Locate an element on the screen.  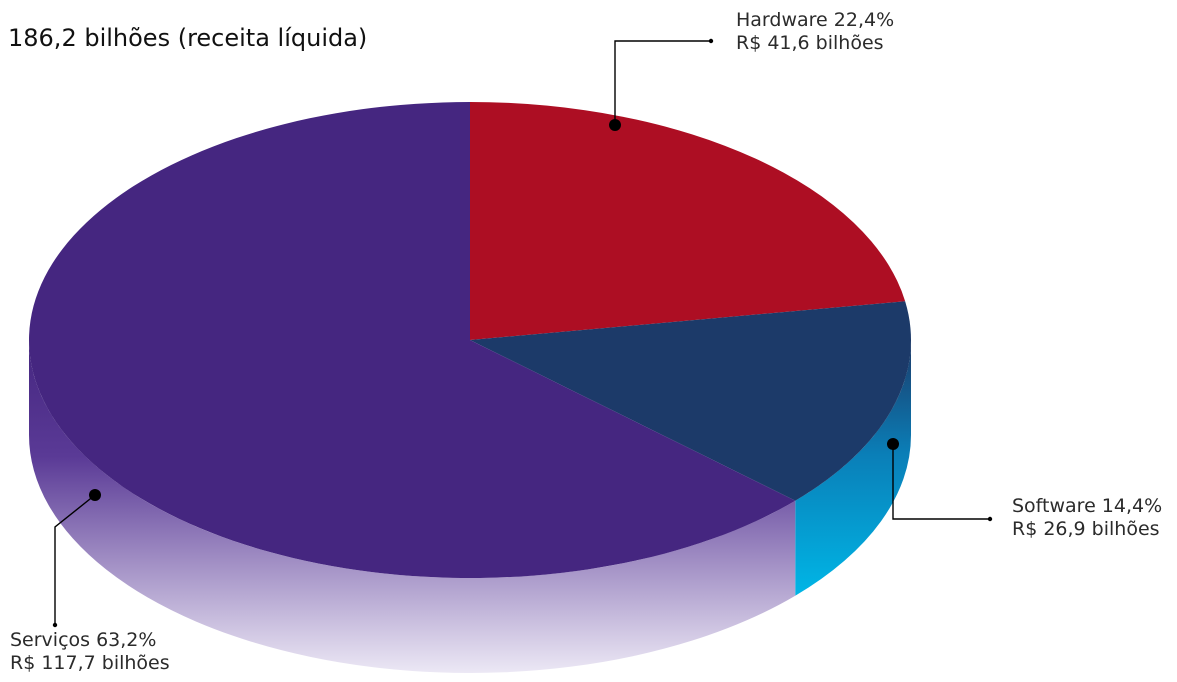
leader-line-hardware is located at coordinates (662, 82).